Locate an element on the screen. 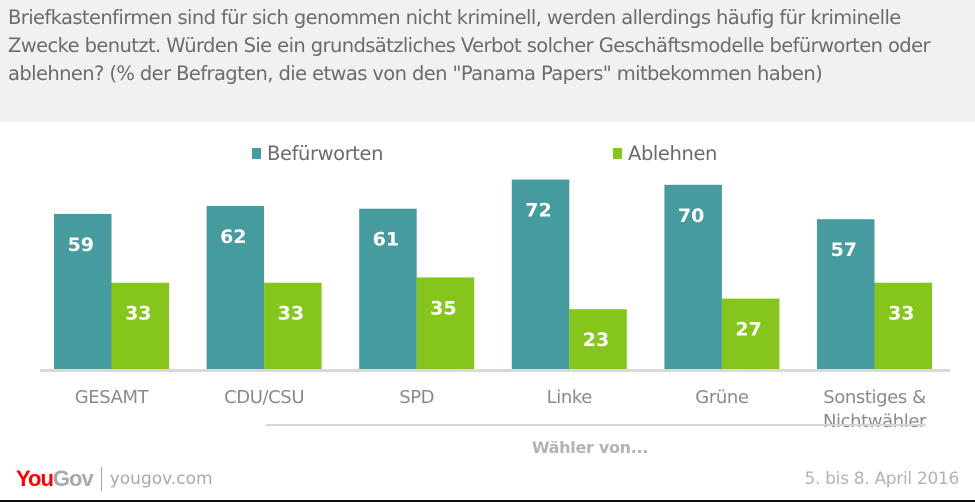 Image resolution: width=975 pixels, height=502 pixels. bar-bef-rworten-spd is located at coordinates (388, 289).